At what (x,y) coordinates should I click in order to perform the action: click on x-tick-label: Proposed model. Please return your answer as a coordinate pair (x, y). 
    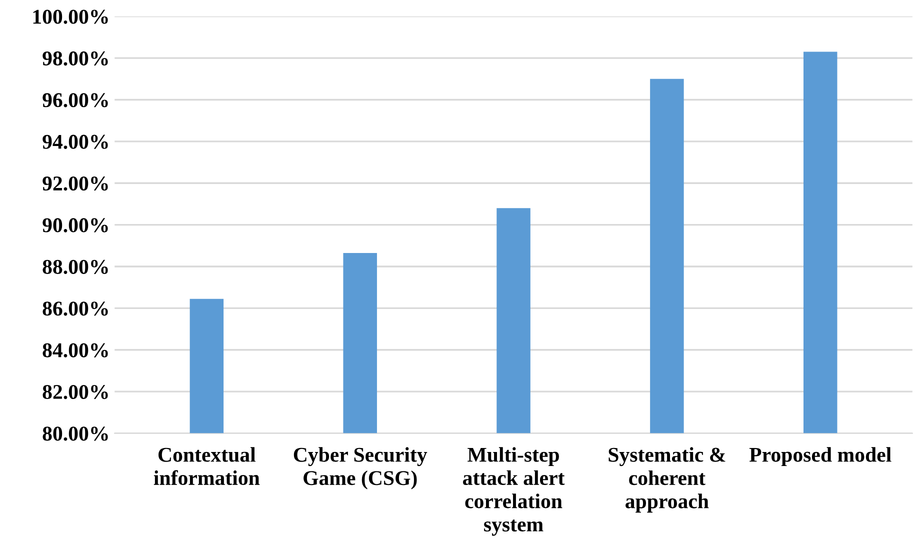
    Looking at the image, I should click on (820, 456).